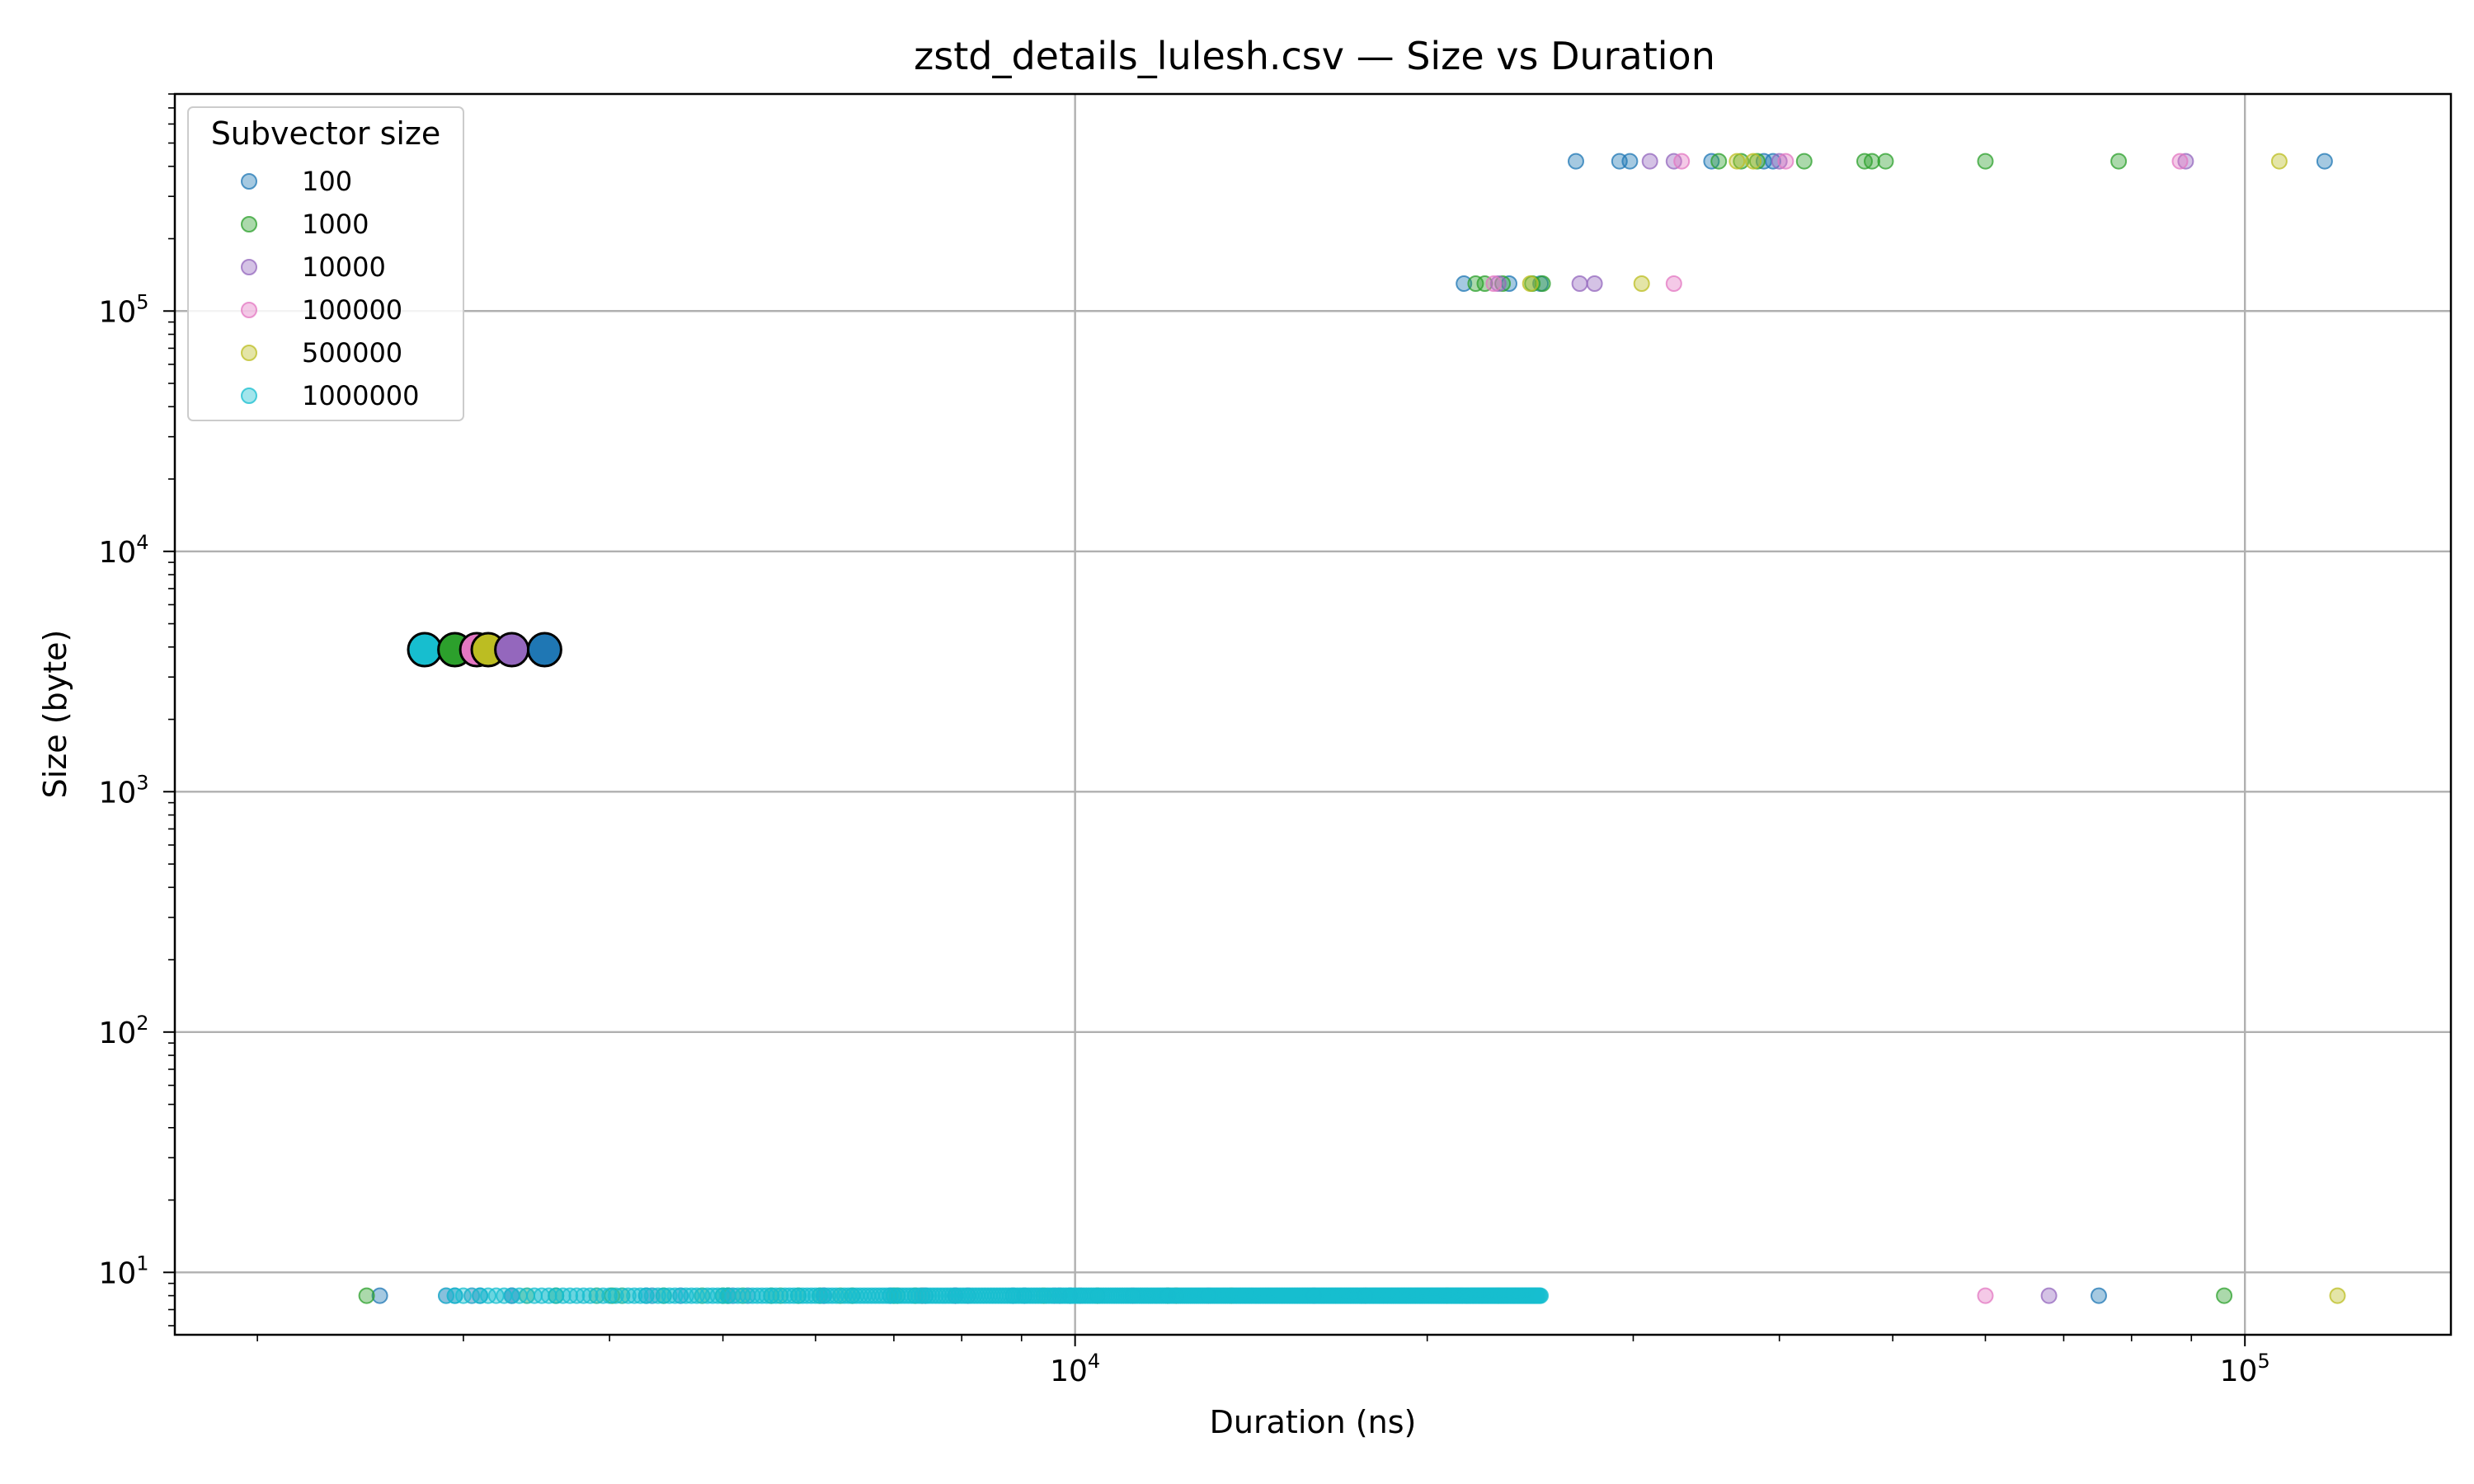 This screenshot has width=2474, height=1484. I want to click on y-tick-label: 10⁴, so click(123, 550).